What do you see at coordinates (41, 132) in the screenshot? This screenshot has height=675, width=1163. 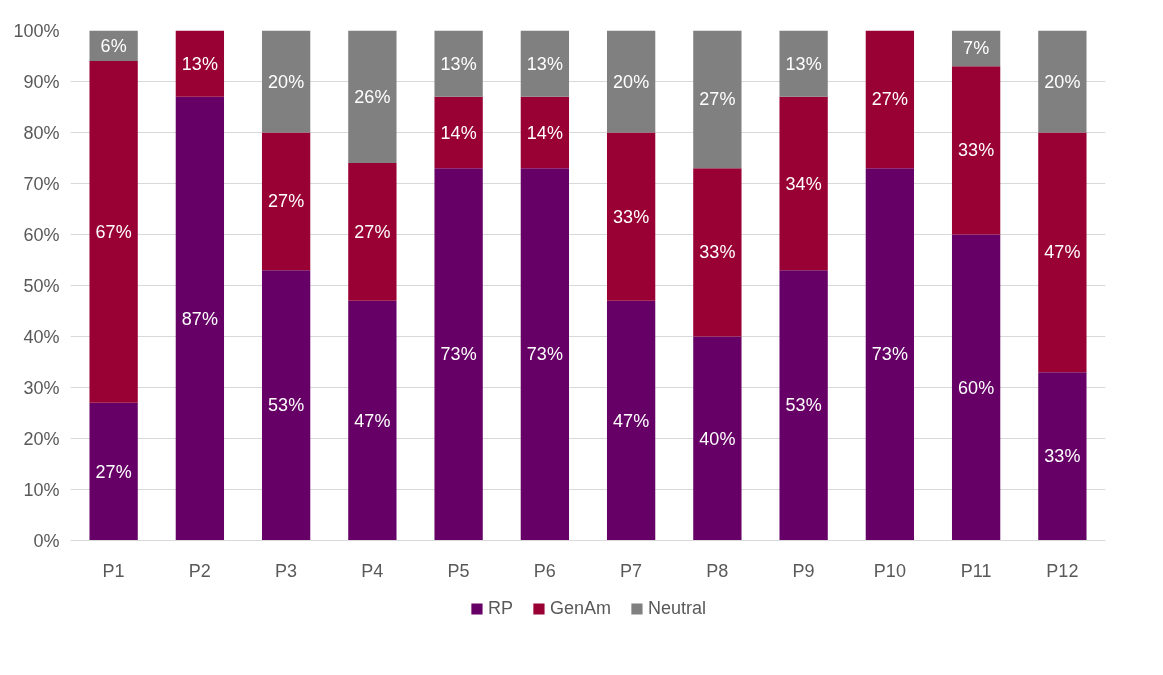 I see `y-tick-label: 80%` at bounding box center [41, 132].